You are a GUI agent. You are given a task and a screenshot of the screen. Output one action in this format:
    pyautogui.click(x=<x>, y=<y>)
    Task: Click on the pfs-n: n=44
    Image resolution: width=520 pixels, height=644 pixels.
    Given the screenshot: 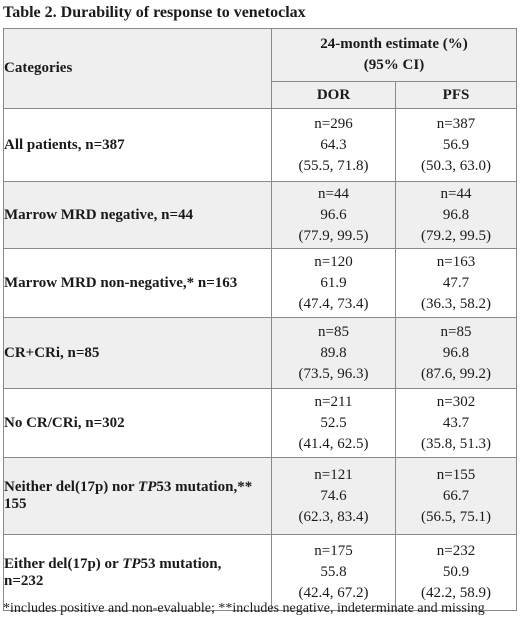 What is the action you would take?
    pyautogui.click(x=456, y=193)
    